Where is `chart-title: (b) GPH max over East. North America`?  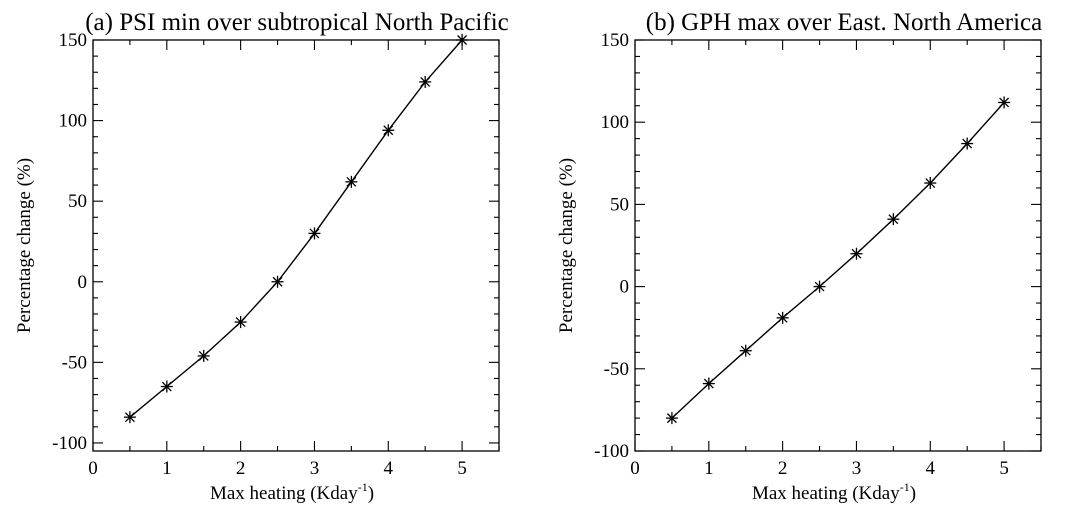
chart-title: (b) GPH max over East. North America is located at coordinates (844, 22).